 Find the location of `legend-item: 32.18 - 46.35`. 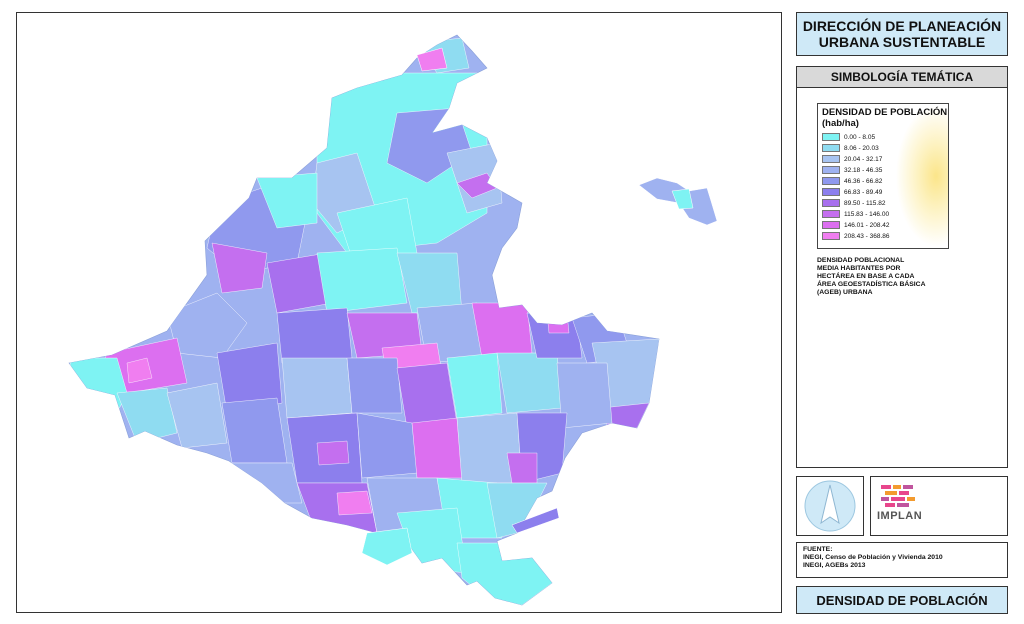

legend-item: 32.18 - 46.35 is located at coordinates (852, 170).